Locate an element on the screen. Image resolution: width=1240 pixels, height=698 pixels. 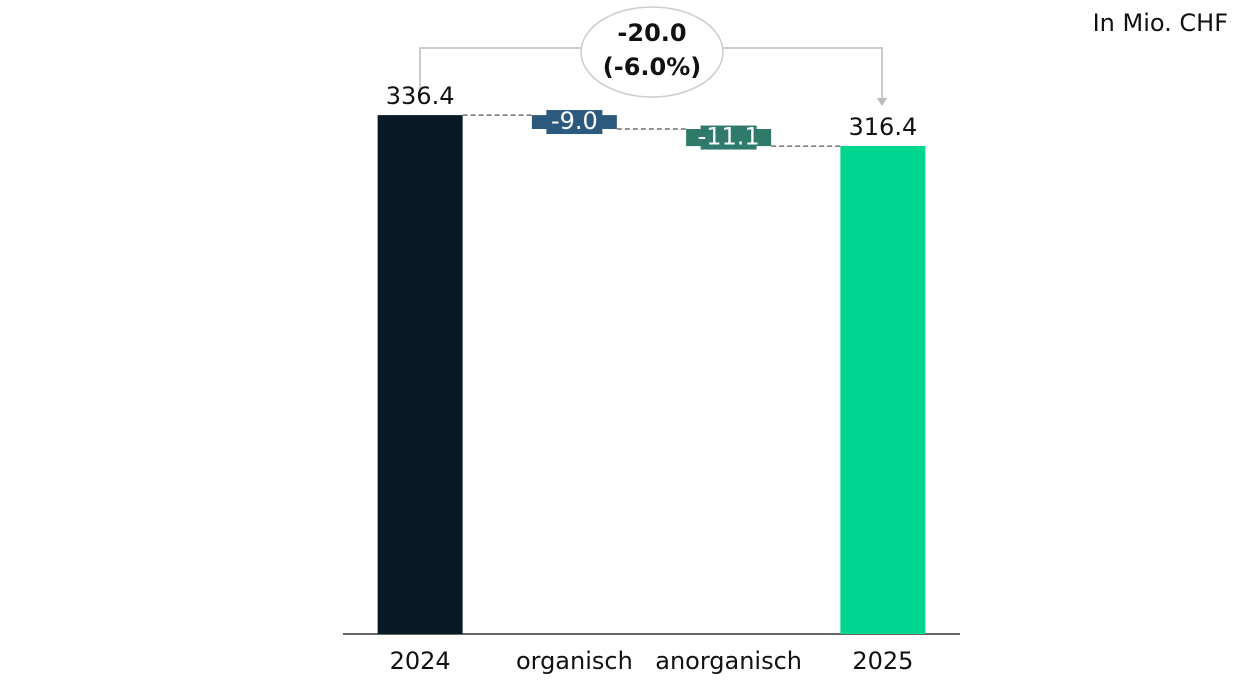
value-label: -11.1 is located at coordinates (729, 137).